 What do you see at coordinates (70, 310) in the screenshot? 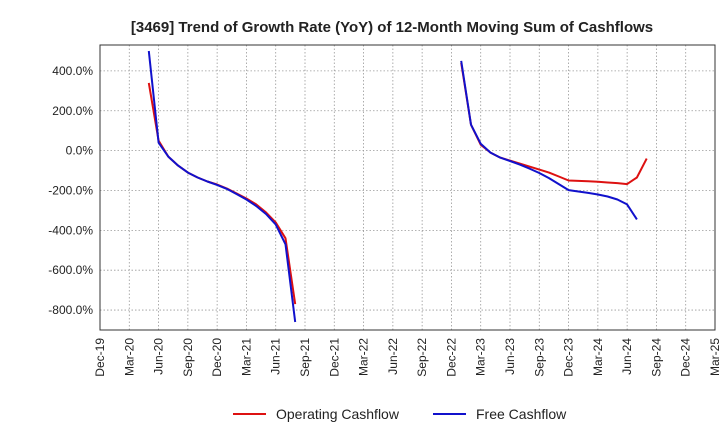
I see `y-tick-label: -800.0%` at bounding box center [70, 310].